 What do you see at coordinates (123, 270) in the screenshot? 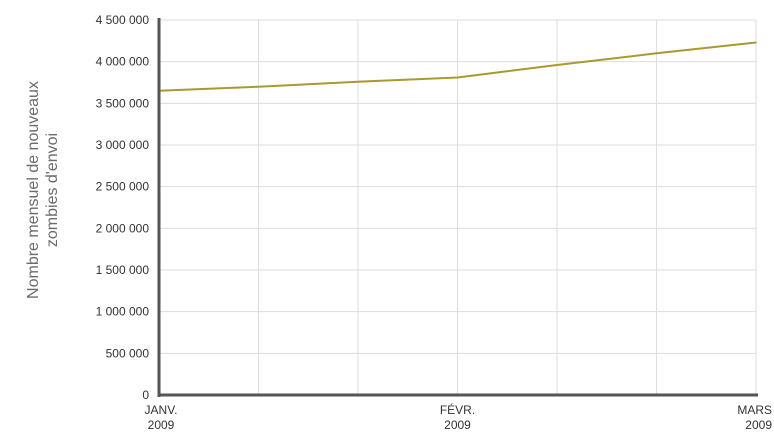
I see `y-tick-label-3: 1 500 000` at bounding box center [123, 270].